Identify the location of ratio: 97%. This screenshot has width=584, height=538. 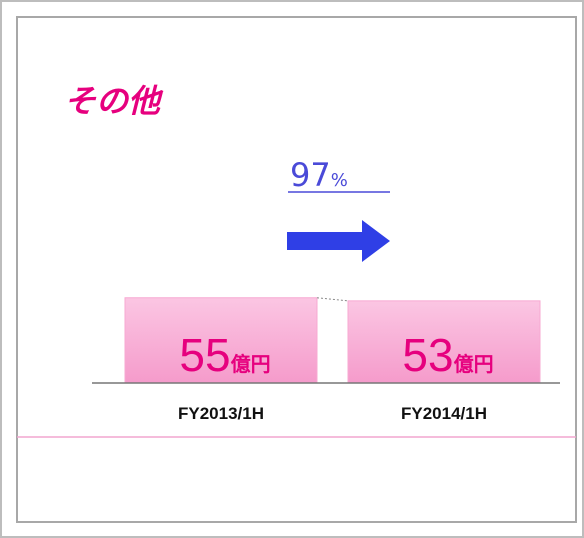
(319, 175).